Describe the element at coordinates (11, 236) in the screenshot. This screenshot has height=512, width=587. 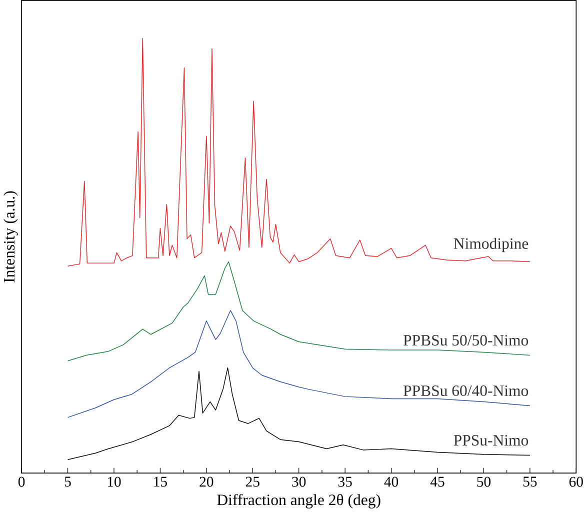
I see `y-axis-title: Intensity (a.u.)` at that location.